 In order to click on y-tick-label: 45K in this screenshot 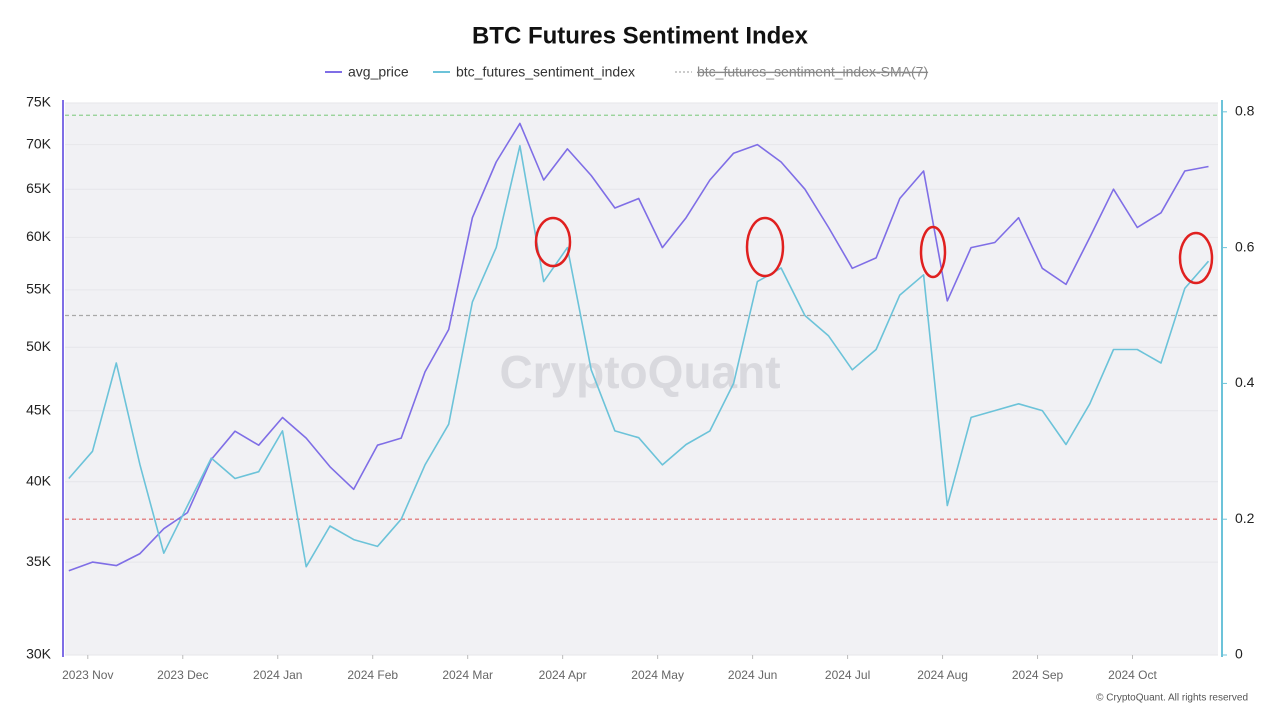, I will do `click(39, 409)`.